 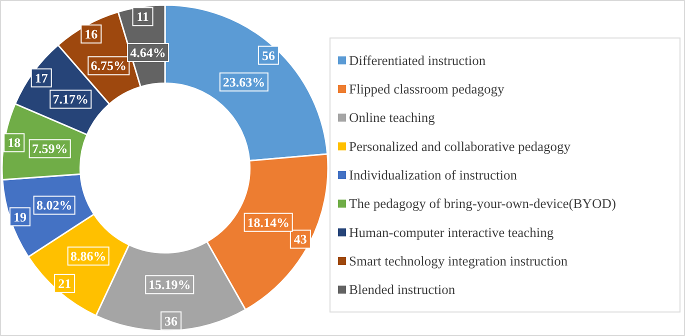 I want to click on data-label: 7.17%, so click(x=70, y=99).